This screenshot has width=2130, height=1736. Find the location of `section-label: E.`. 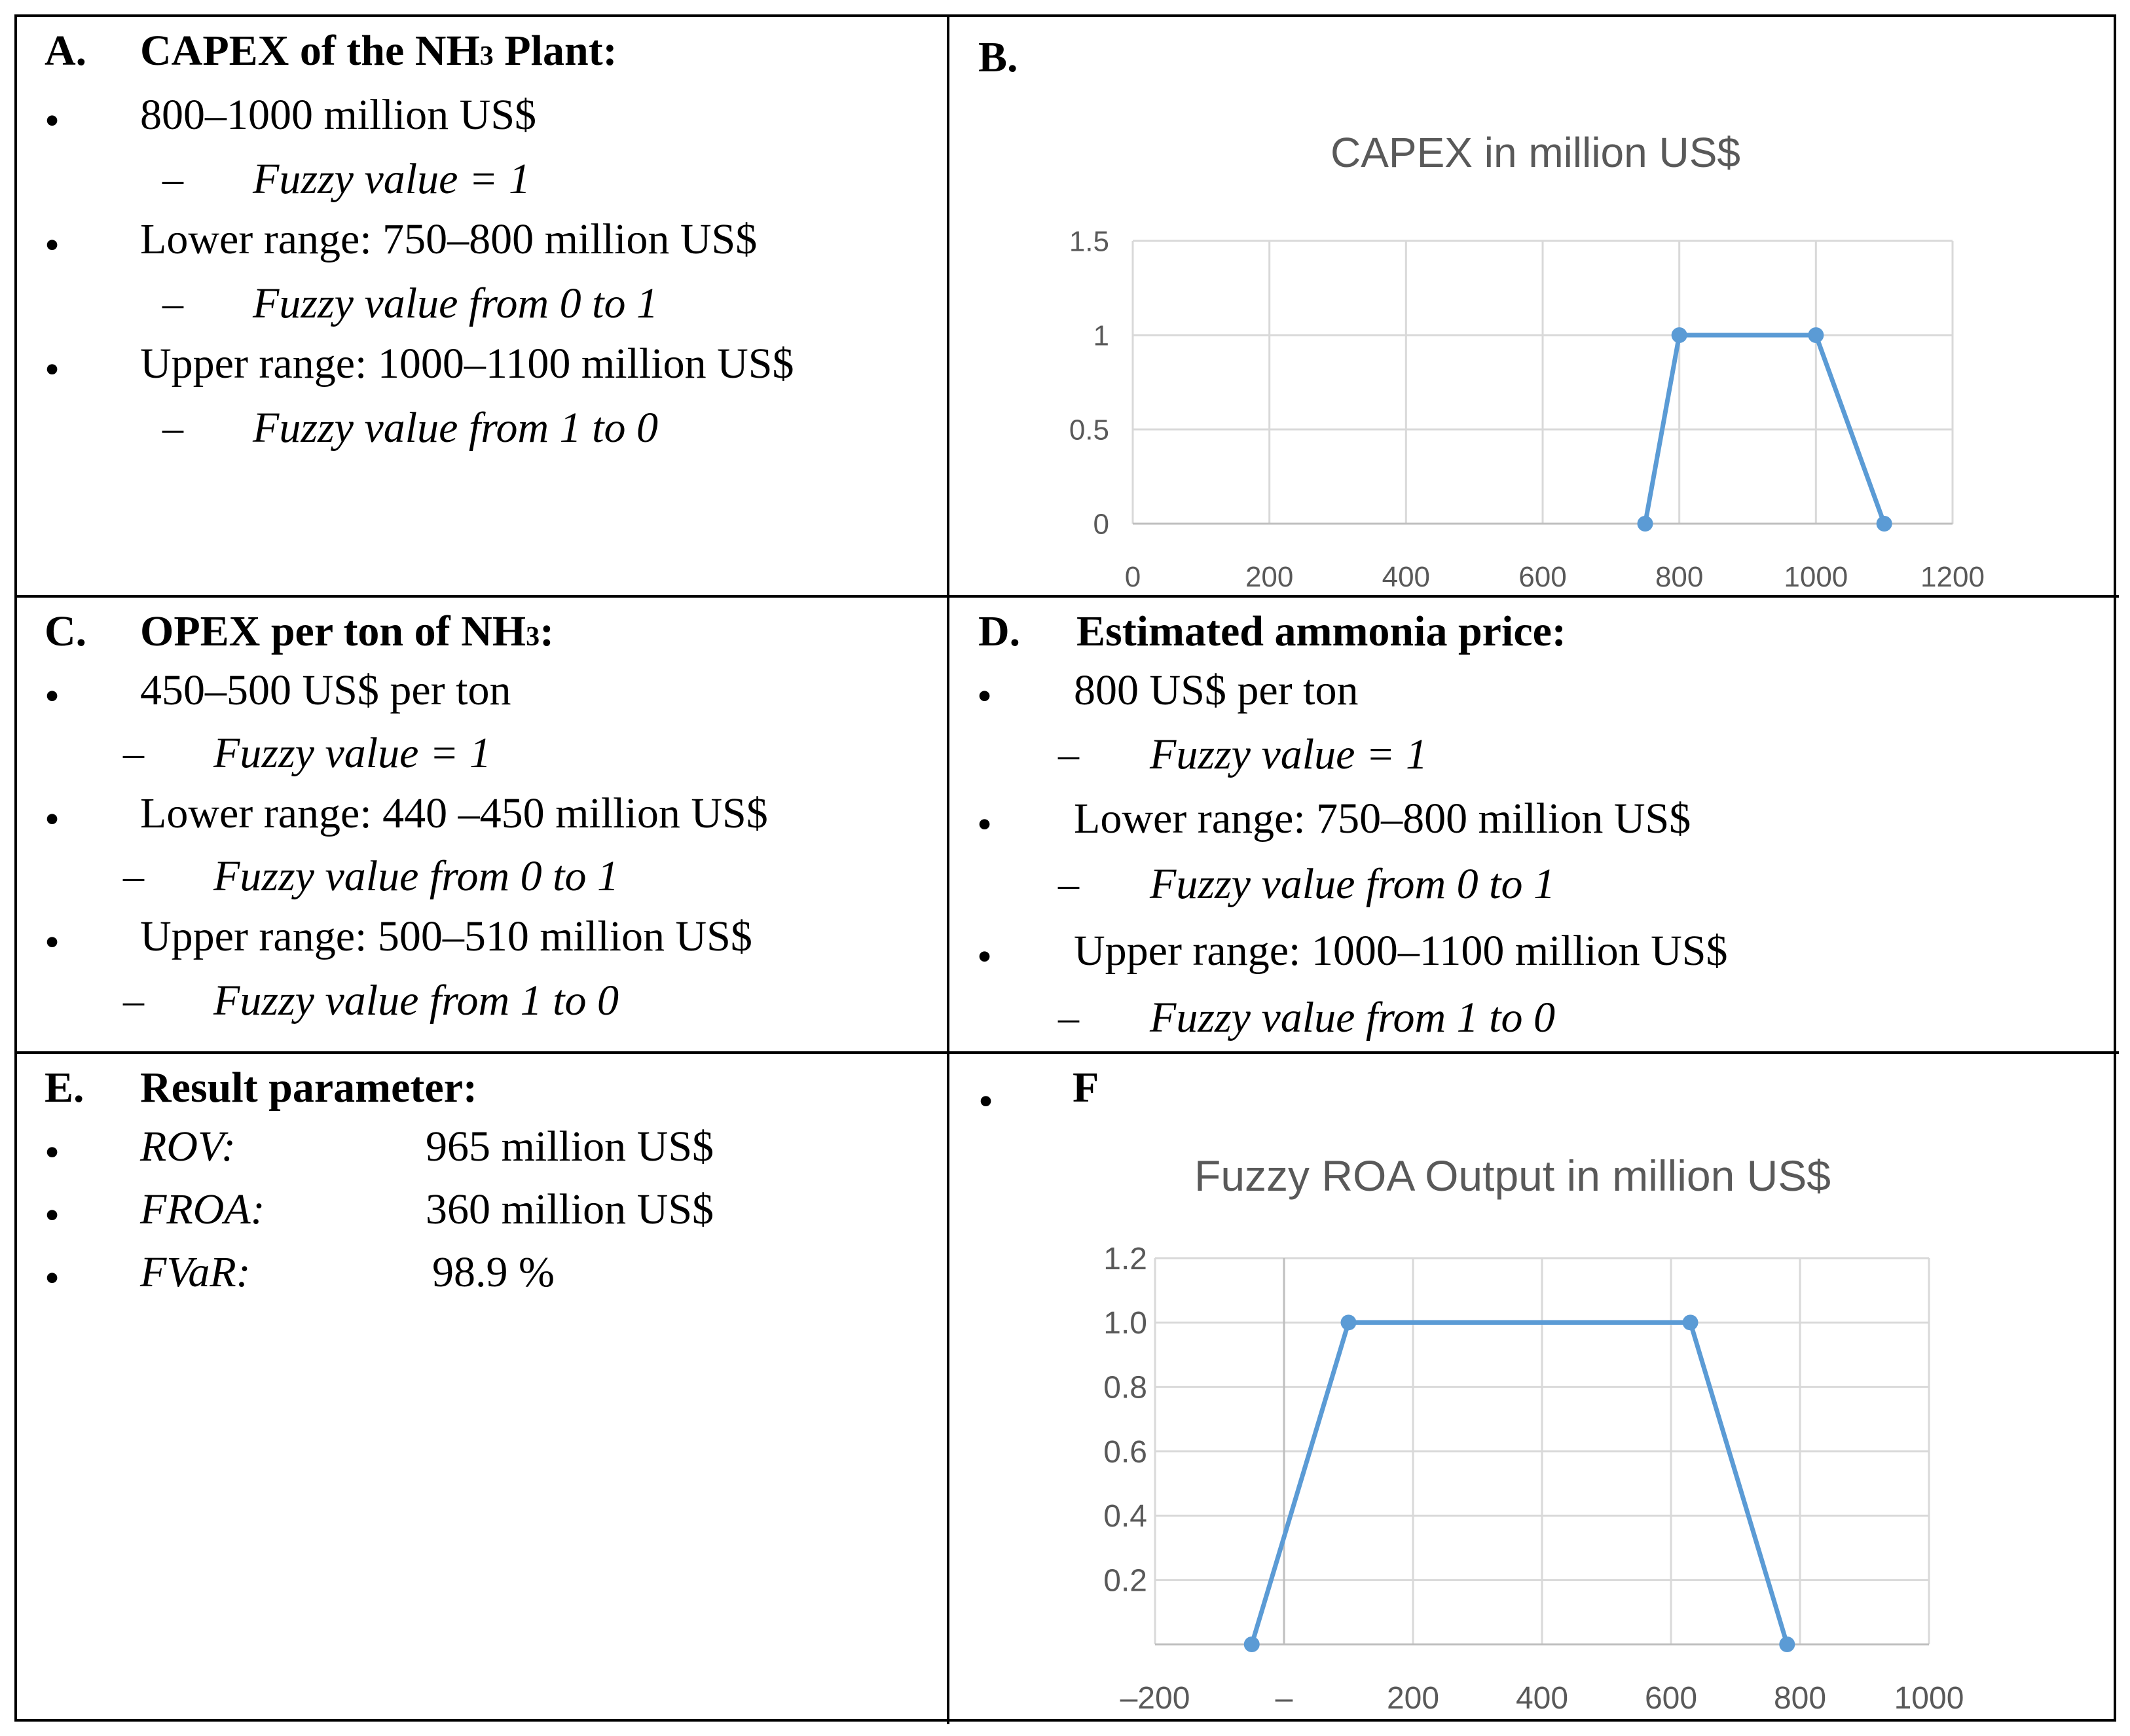

section-label: E. is located at coordinates (64, 1088).